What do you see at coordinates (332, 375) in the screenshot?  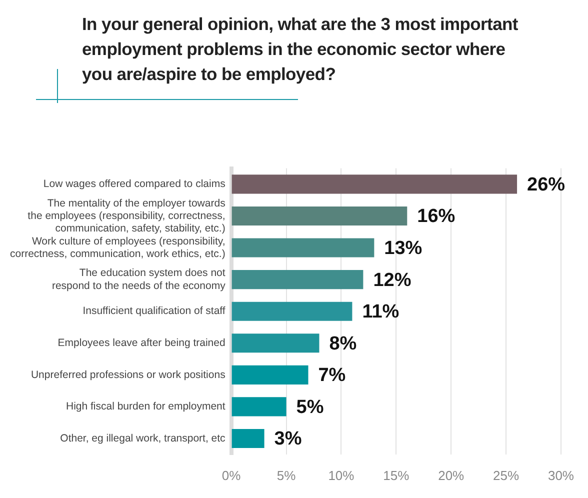 I see `data-label: 7%` at bounding box center [332, 375].